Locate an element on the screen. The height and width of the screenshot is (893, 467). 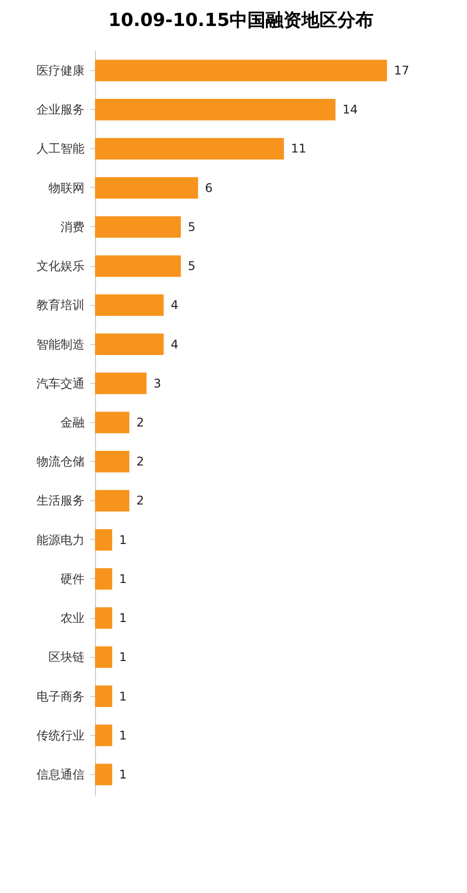
y-tick-label: 区块链 is located at coordinates (66, 657).